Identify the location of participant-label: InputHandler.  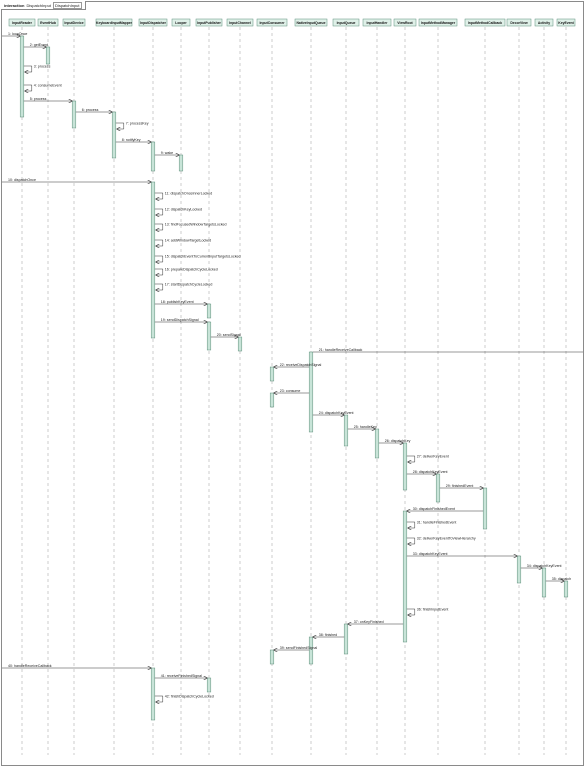
(378, 23).